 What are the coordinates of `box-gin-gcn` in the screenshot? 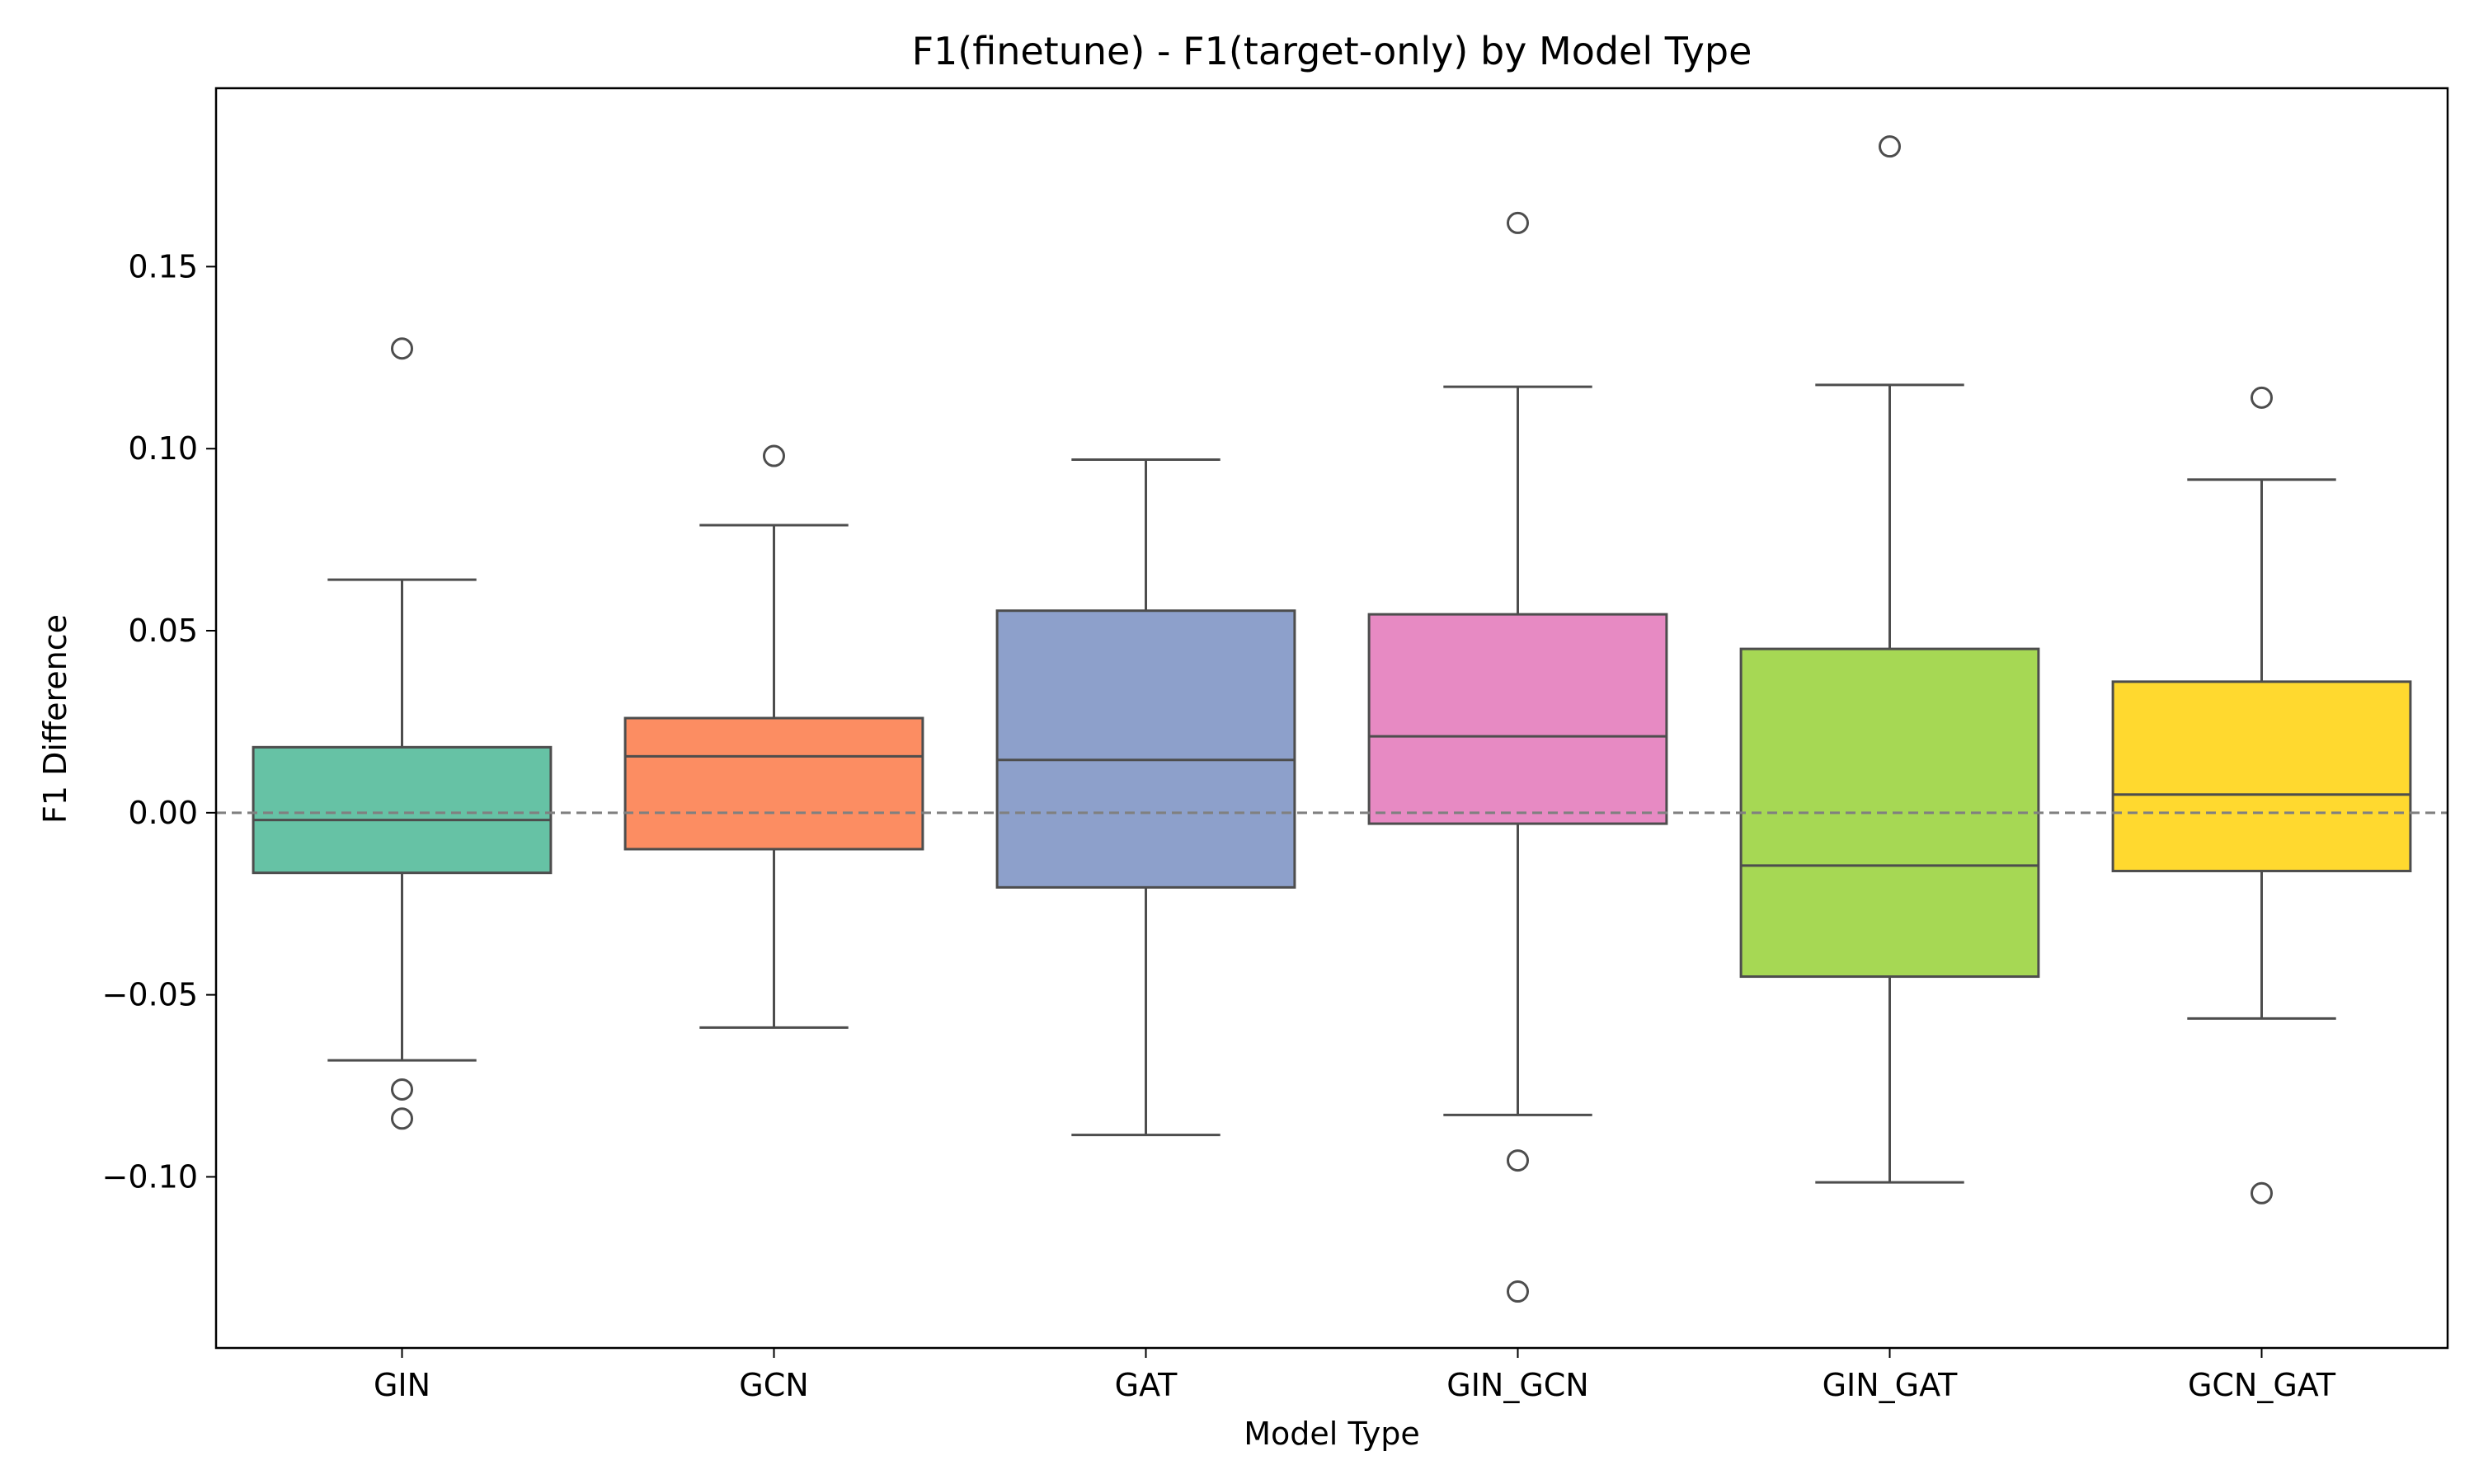 It's located at (1517, 719).